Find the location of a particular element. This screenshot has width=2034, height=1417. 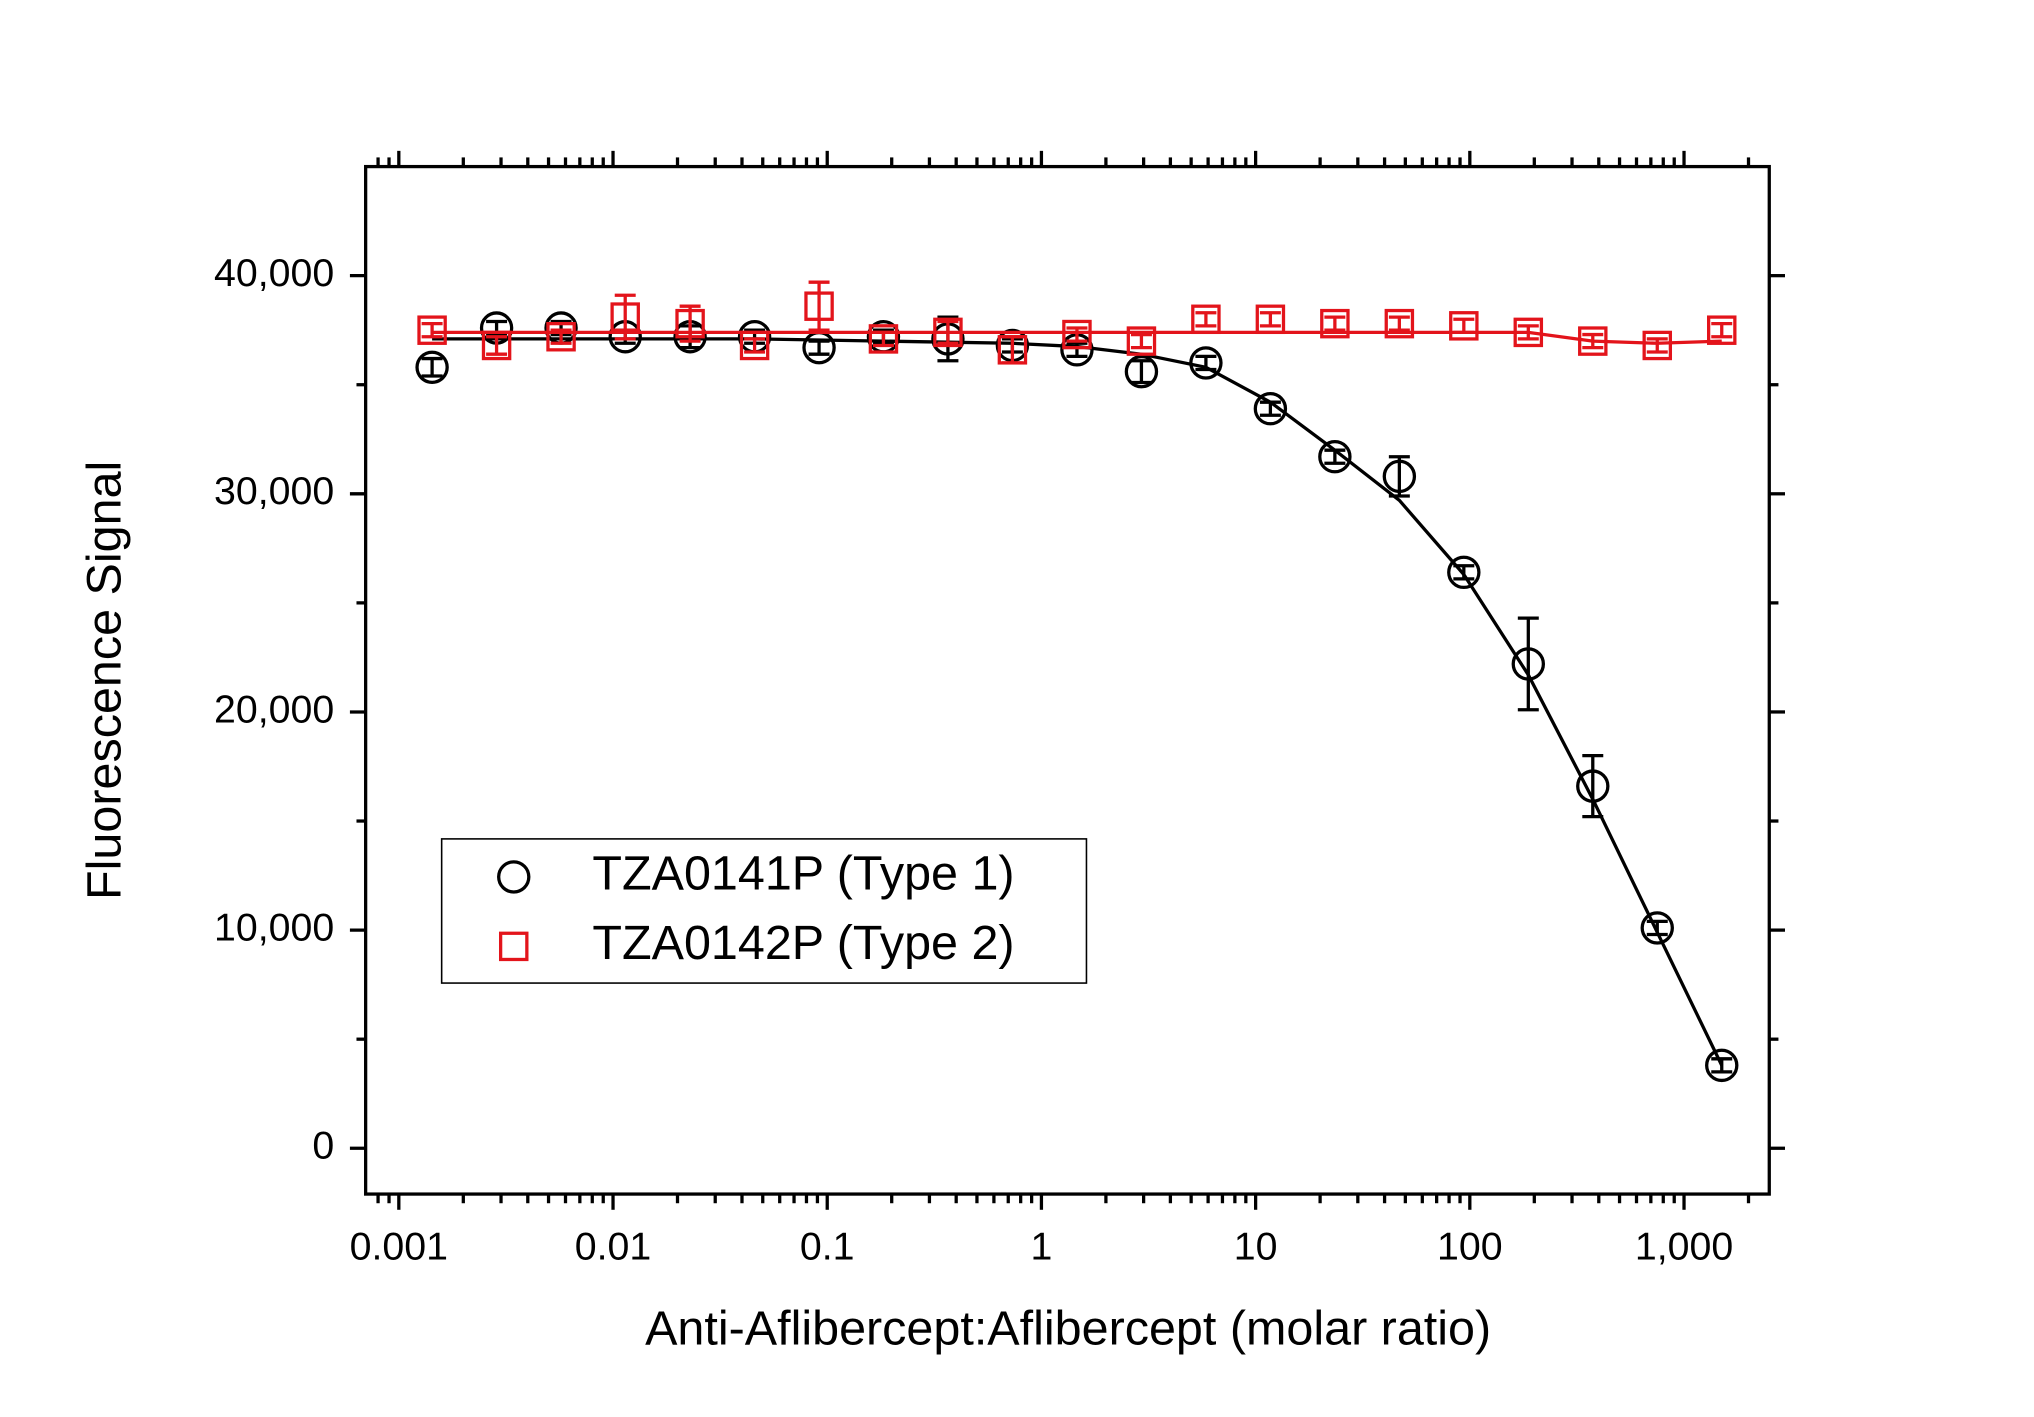

x-tick-label: 1,000 is located at coordinates (1684, 1246).